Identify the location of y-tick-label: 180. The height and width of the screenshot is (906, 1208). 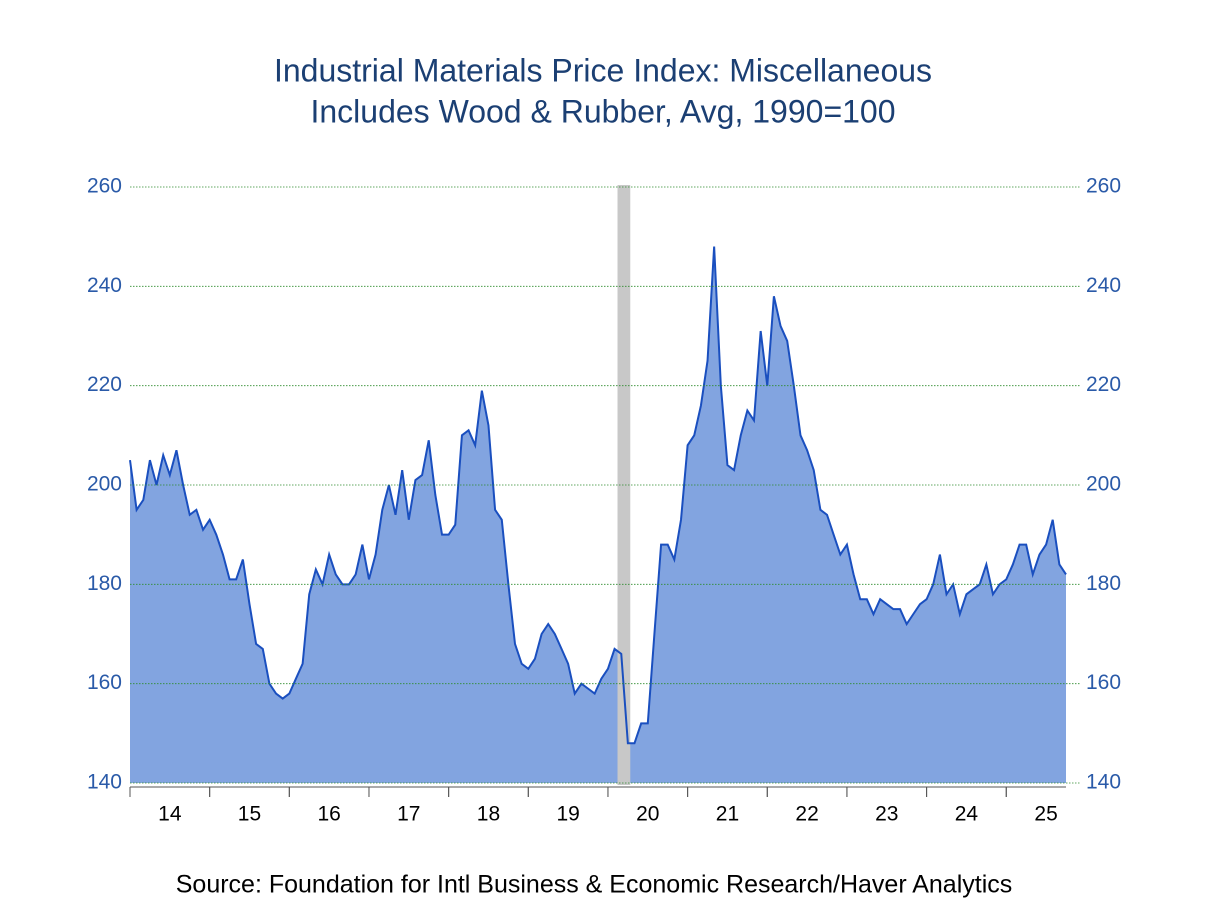
(104, 583).